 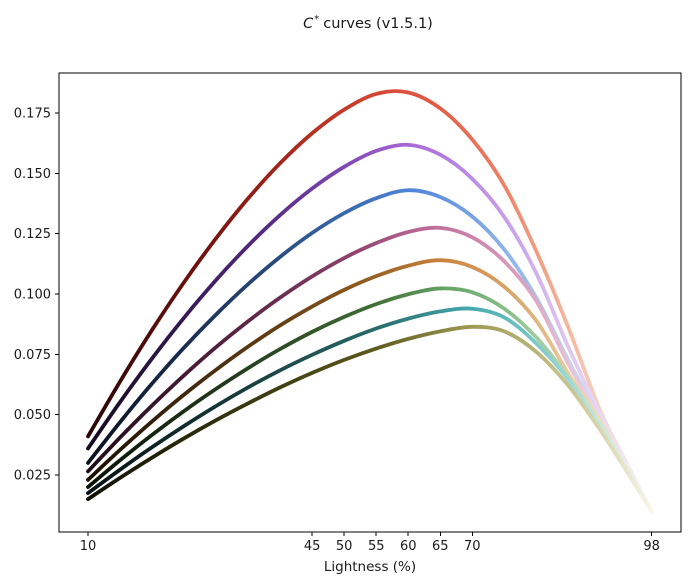 I want to click on x-tick-label: 45, so click(x=312, y=546).